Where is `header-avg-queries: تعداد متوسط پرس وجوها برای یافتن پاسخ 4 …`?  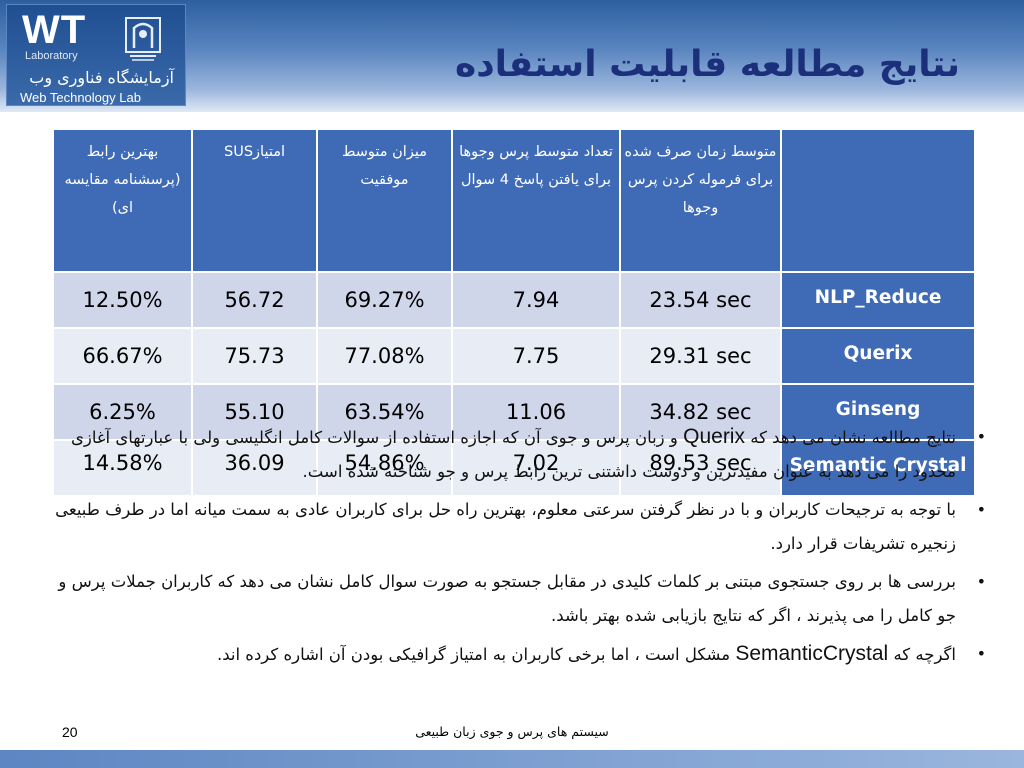
header-avg-queries: تعداد متوسط پرس وجوها برای یافتن پاسخ 4 … is located at coordinates (536, 200).